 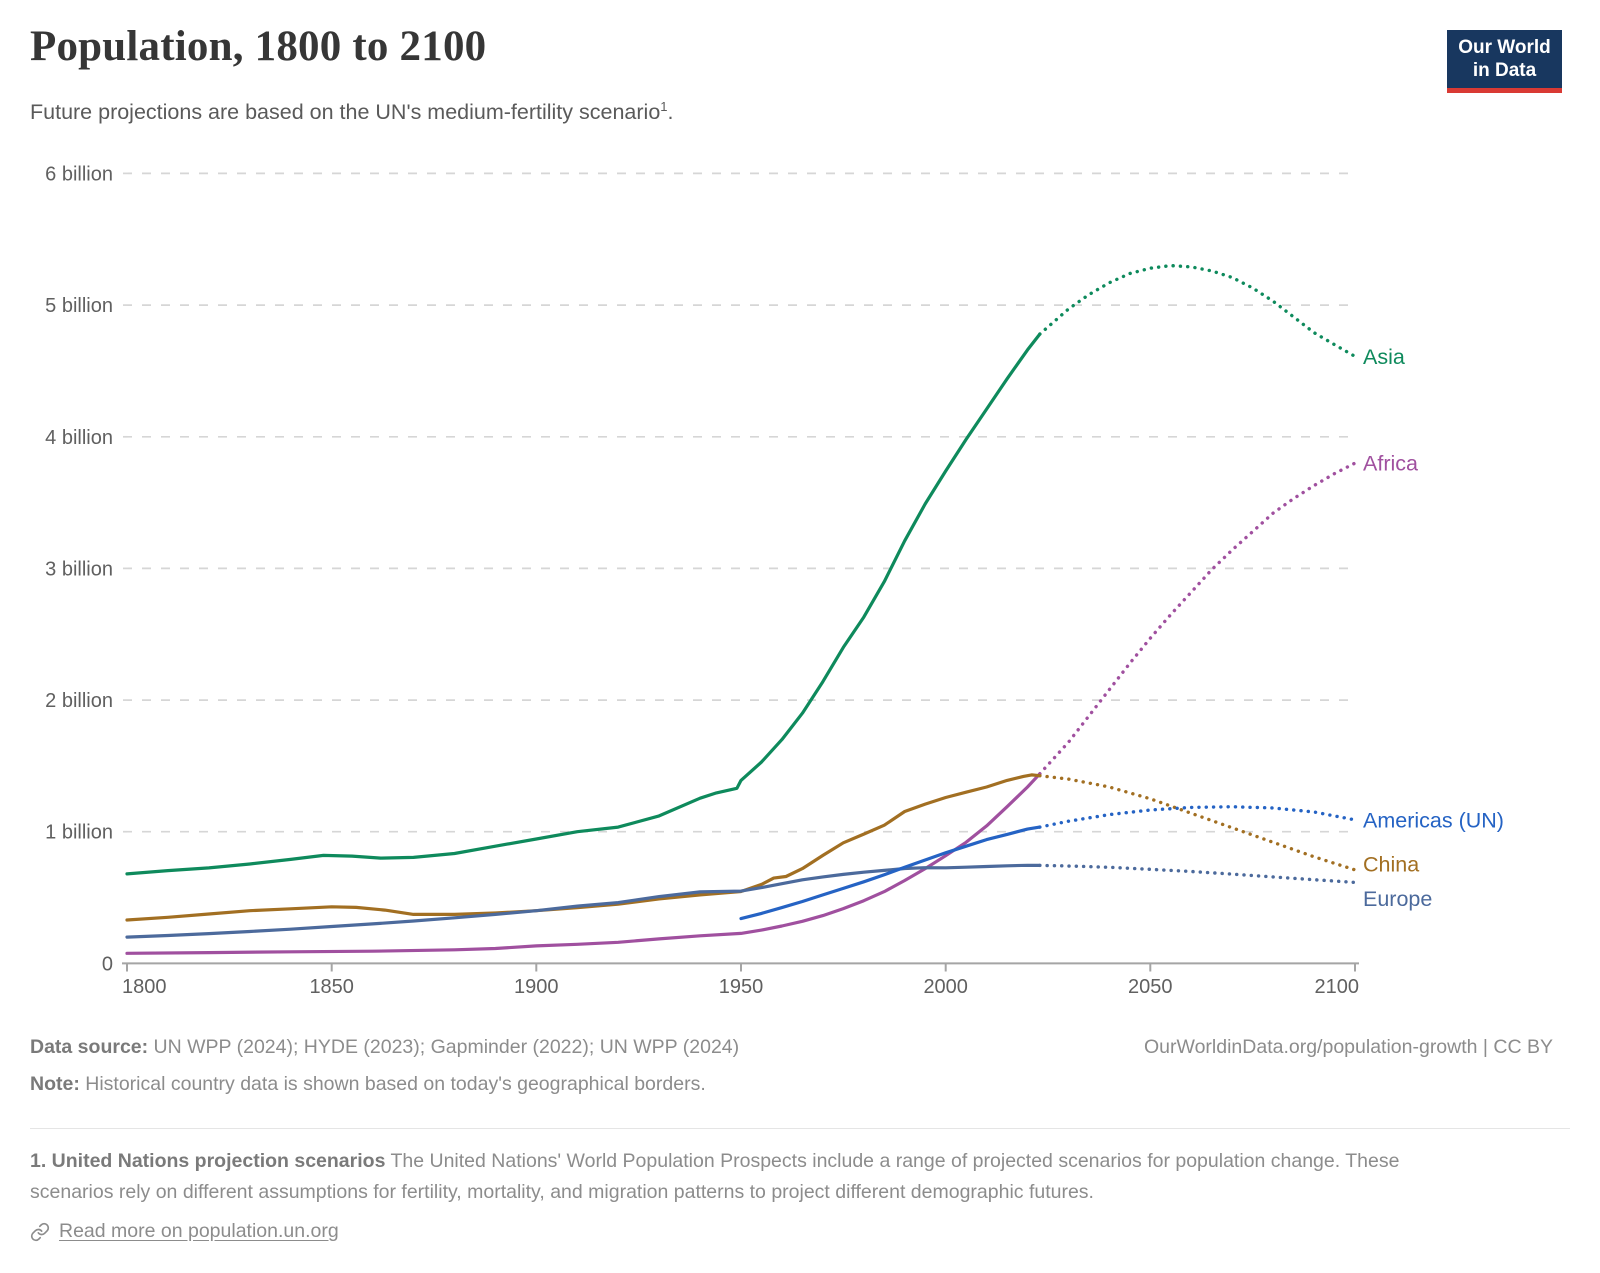 I want to click on series-label-asia: Asia, so click(x=1384, y=357).